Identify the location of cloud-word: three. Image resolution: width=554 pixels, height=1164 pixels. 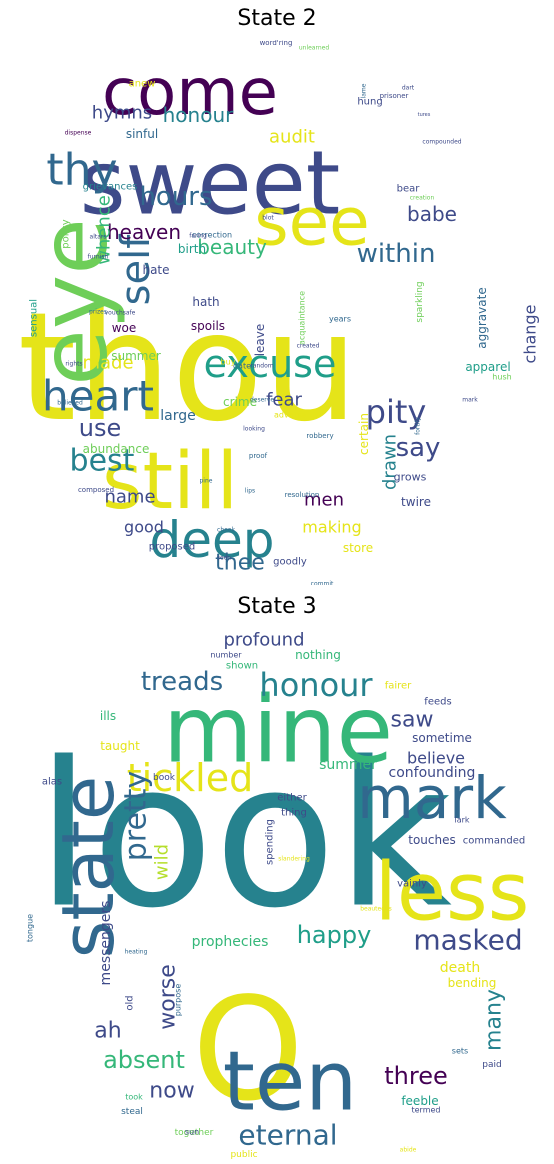
(416, 1076).